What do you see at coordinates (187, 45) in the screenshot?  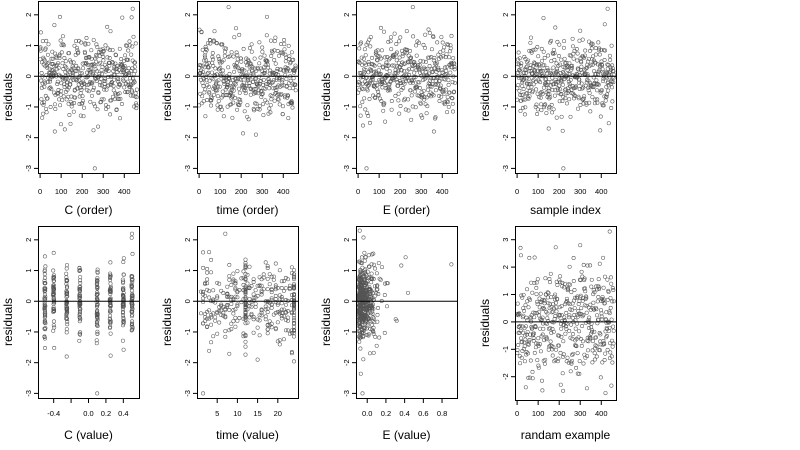 I see `y-tick-label: 1` at bounding box center [187, 45].